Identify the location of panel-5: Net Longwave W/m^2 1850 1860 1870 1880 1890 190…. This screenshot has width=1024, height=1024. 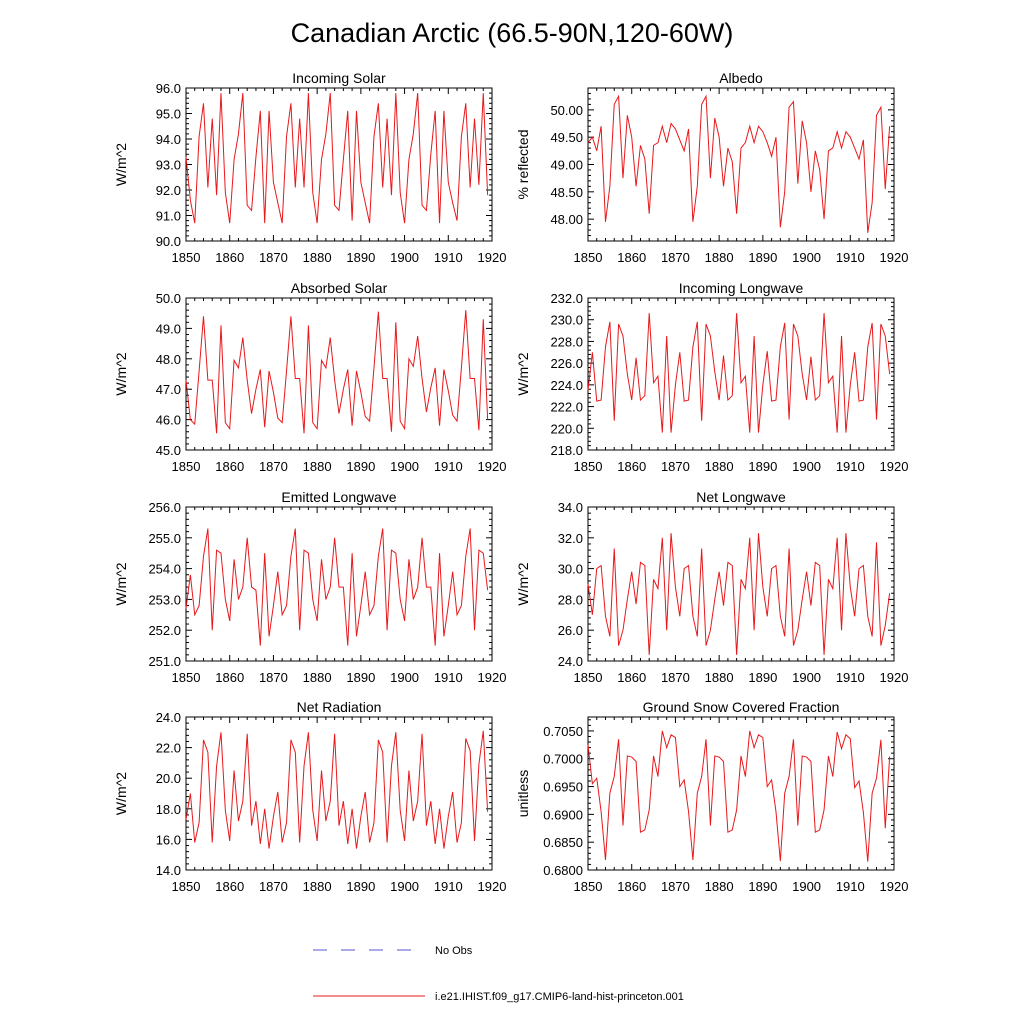
(711, 587).